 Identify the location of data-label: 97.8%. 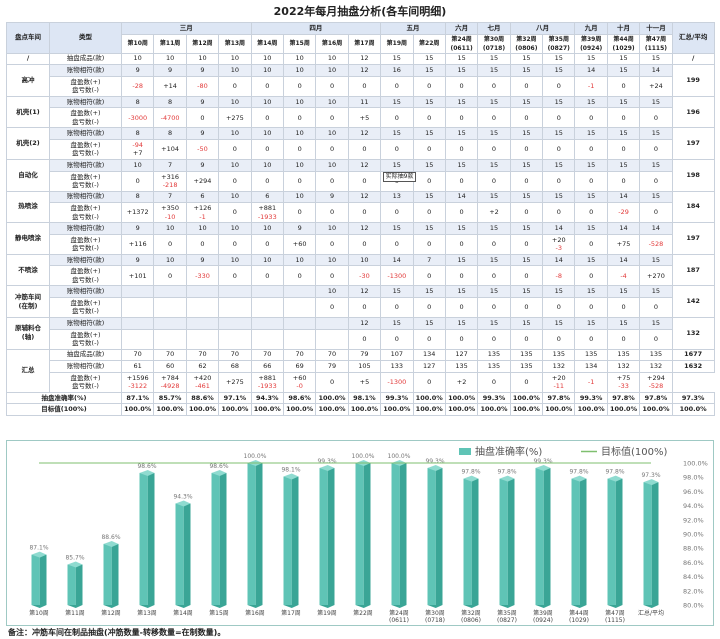
(578, 472).